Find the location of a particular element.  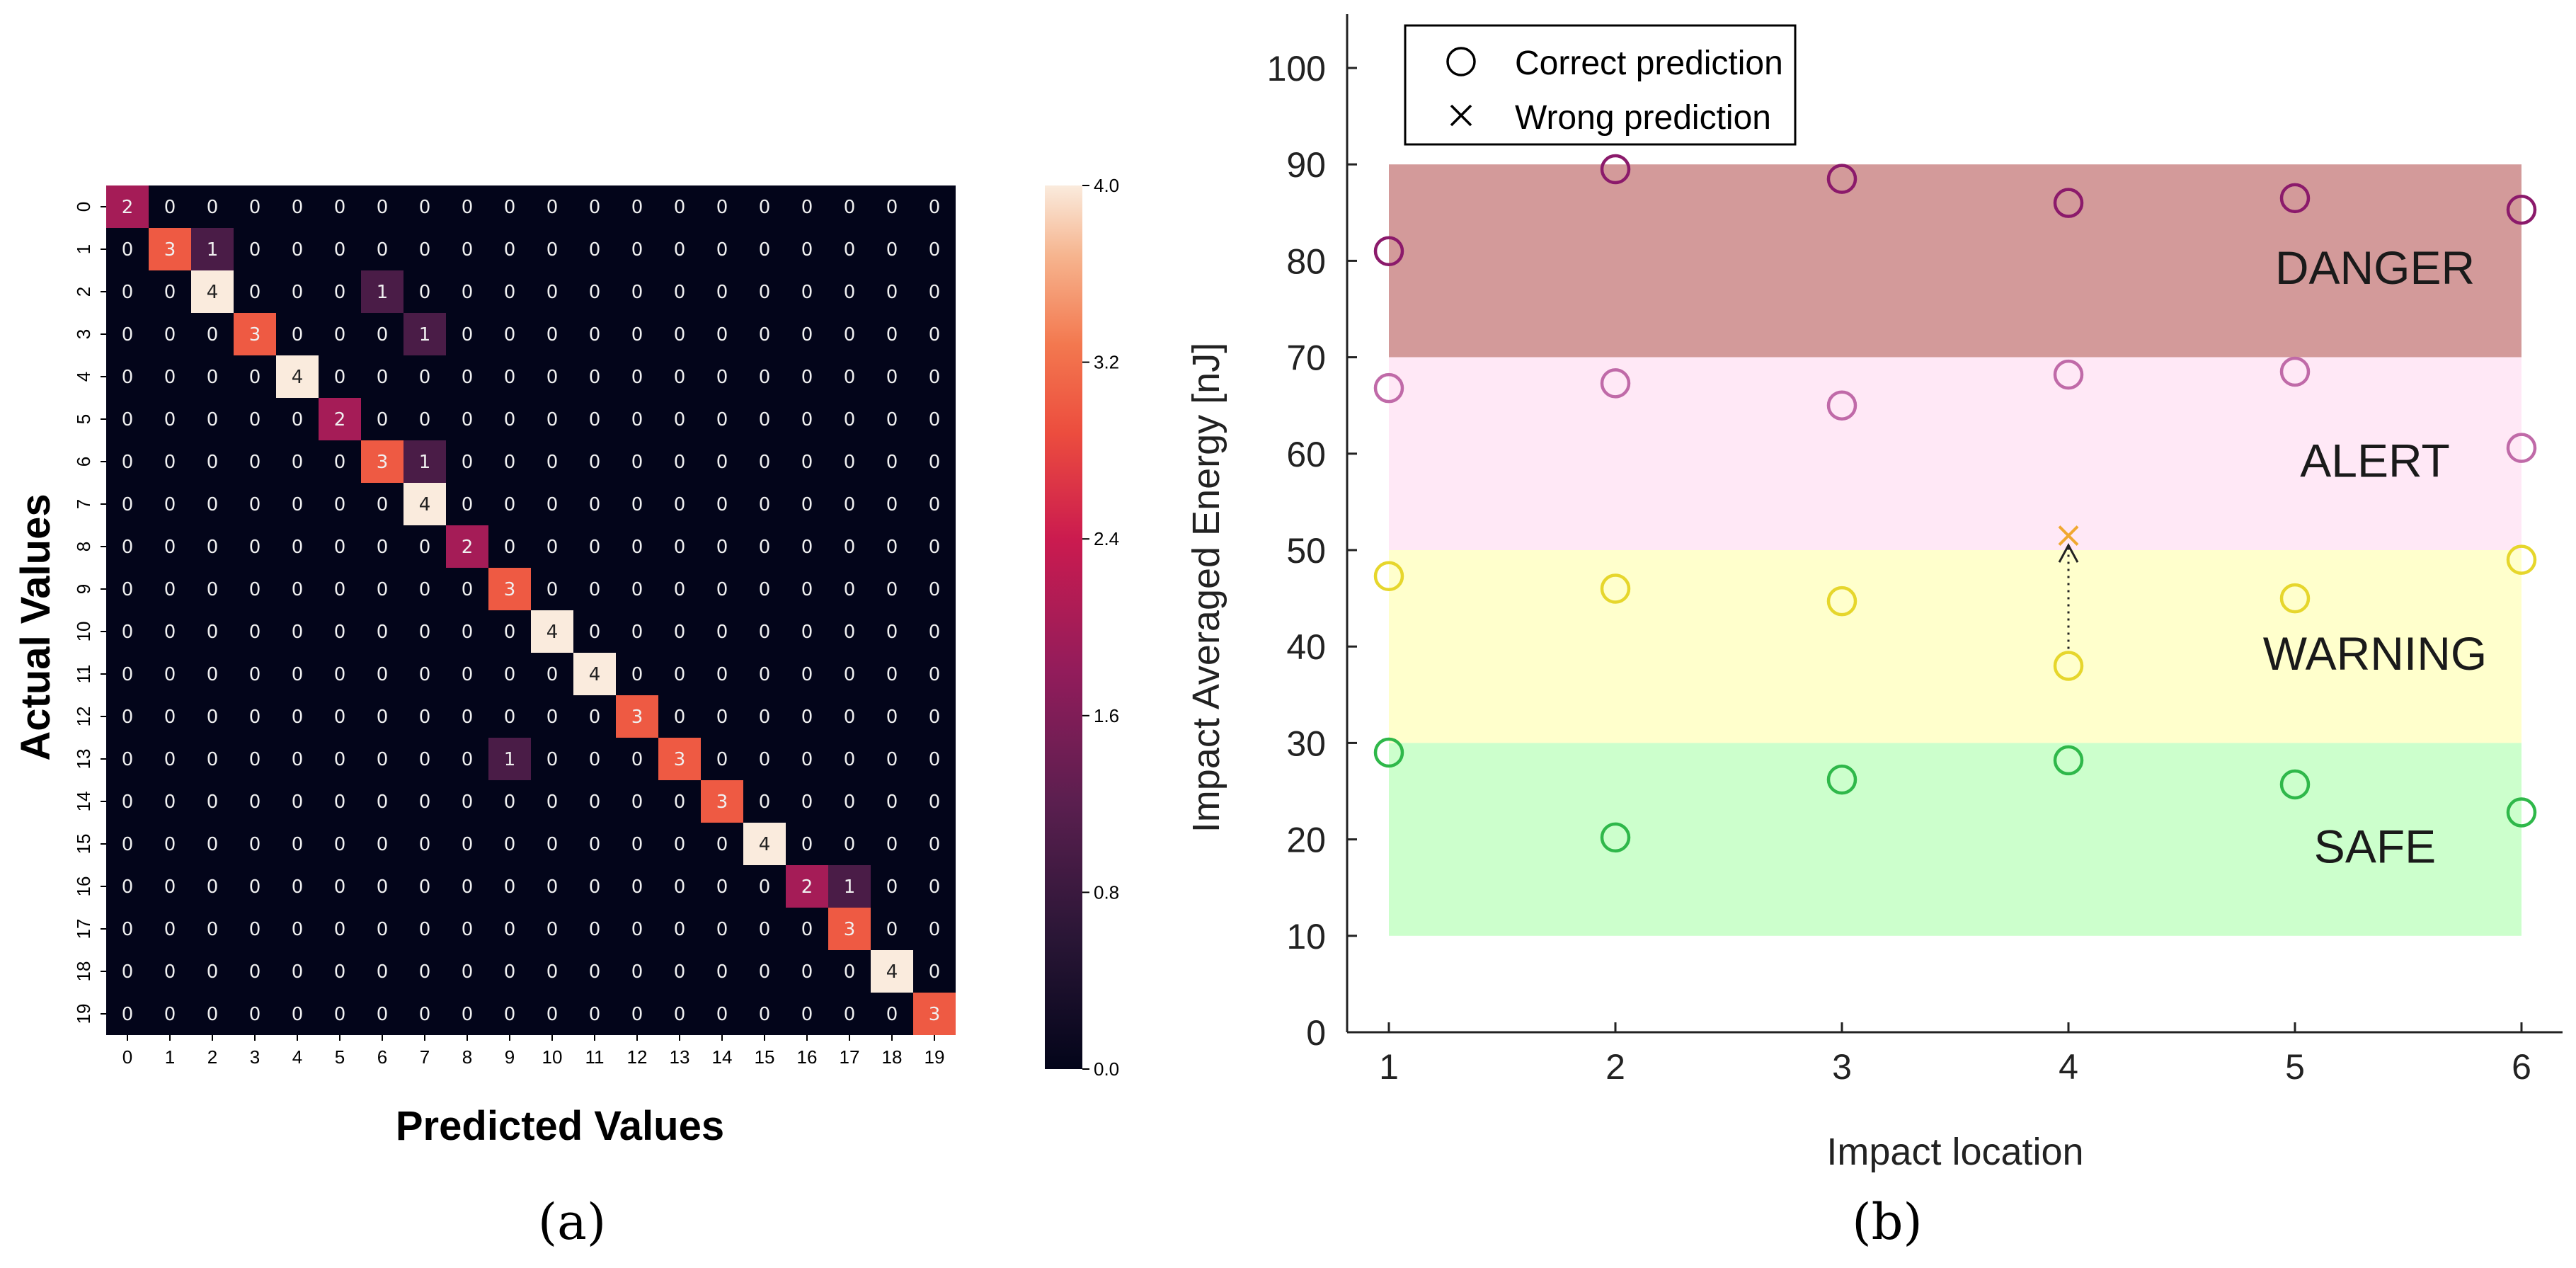

point-danger is located at coordinates (1615, 169).